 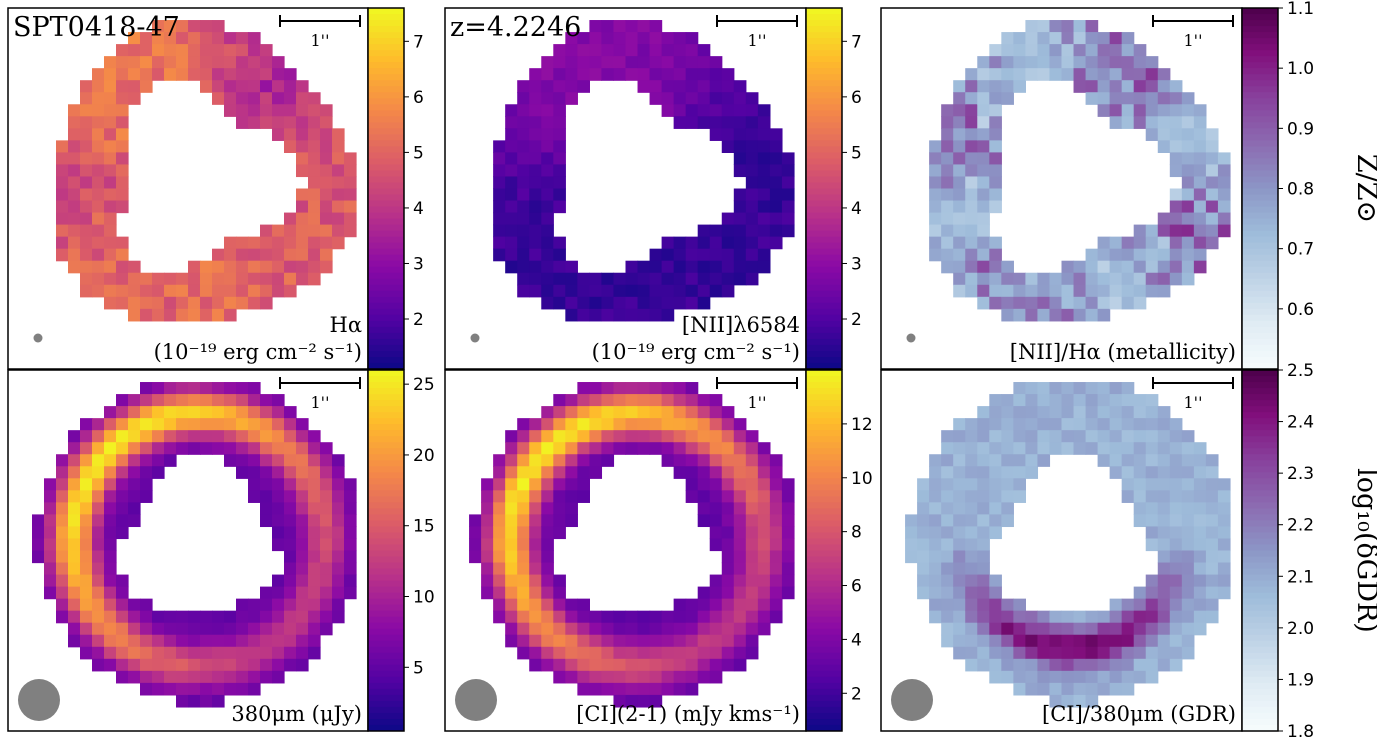 I want to click on heatmap-pixels, so click(x=1068, y=545).